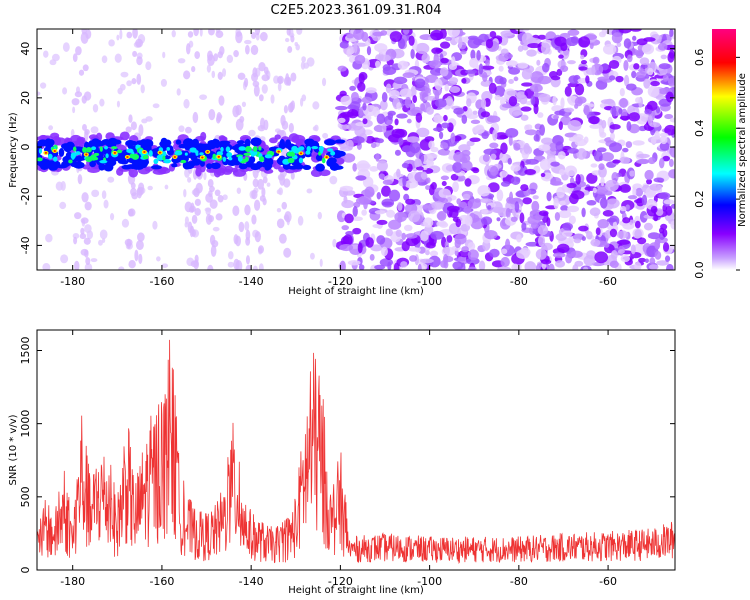 This screenshot has width=750, height=600. Describe the element at coordinates (25, 570) in the screenshot. I see `y-tick-label: 0` at that location.